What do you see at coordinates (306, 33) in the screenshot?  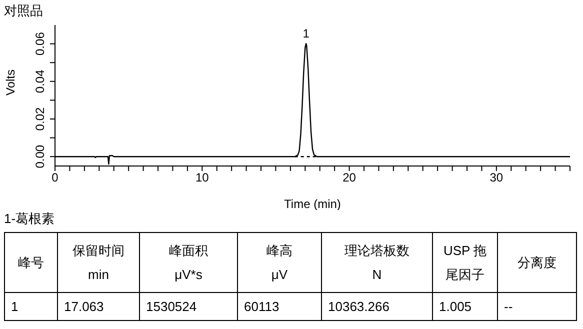 I see `annotation: 1` at bounding box center [306, 33].